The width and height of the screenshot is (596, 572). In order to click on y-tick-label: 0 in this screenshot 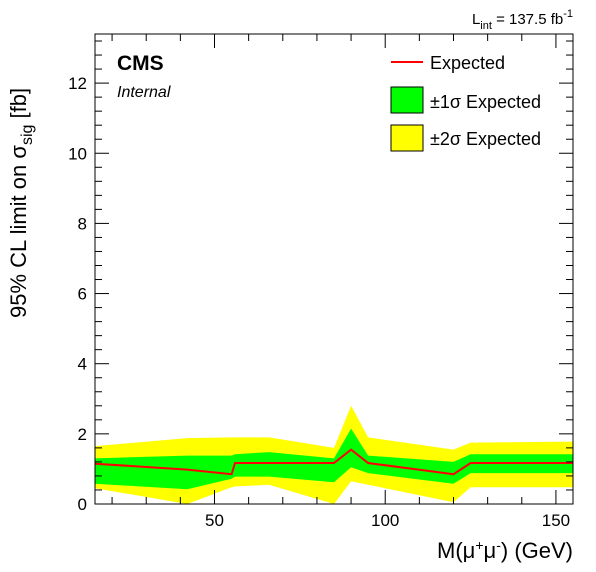, I will do `click(82, 504)`.